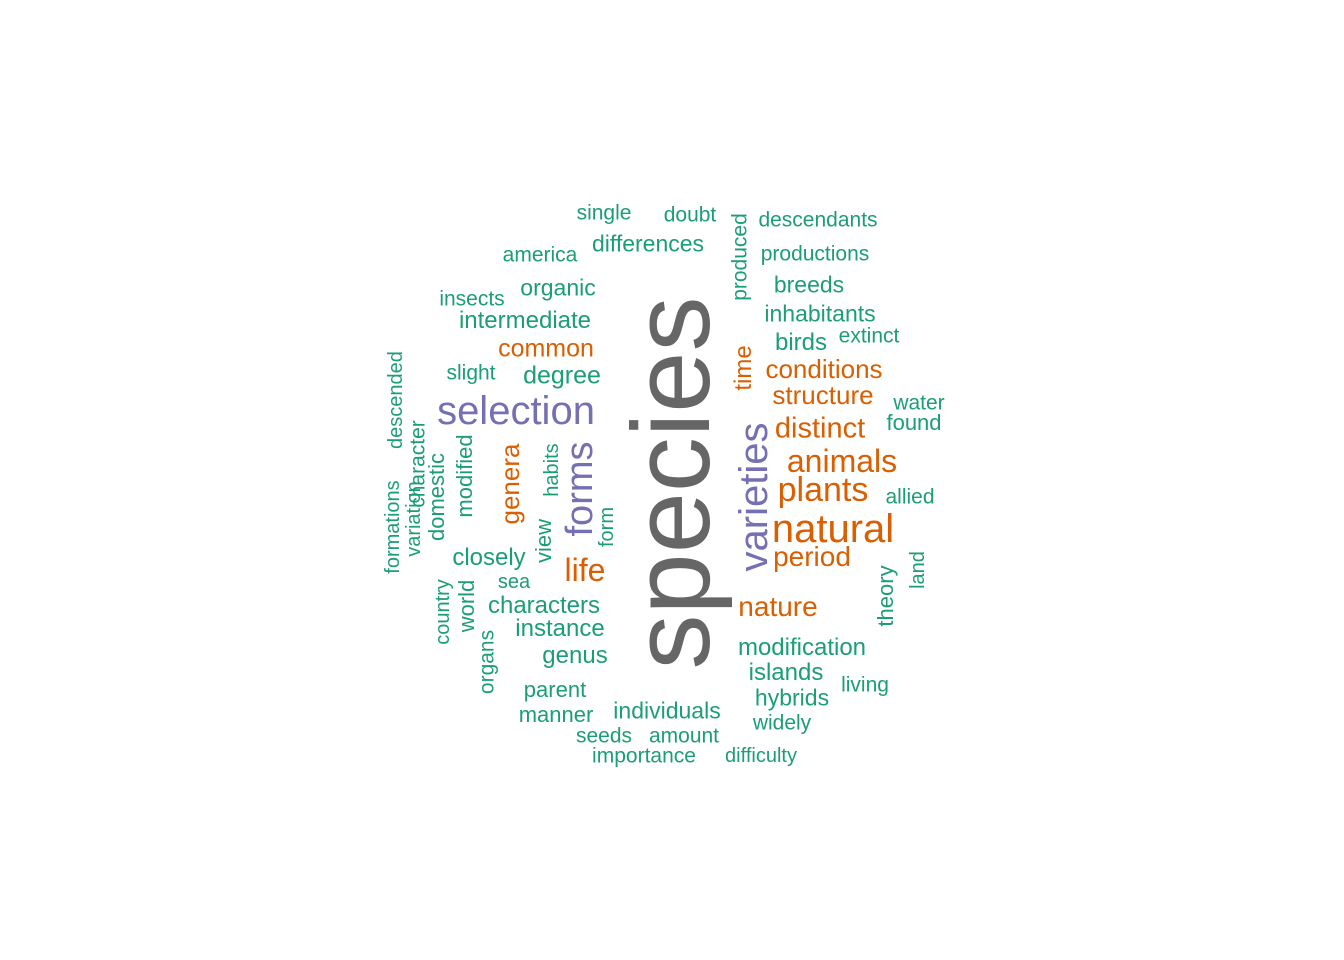  Describe the element at coordinates (556, 714) in the screenshot. I see `word-manner: manner` at that location.